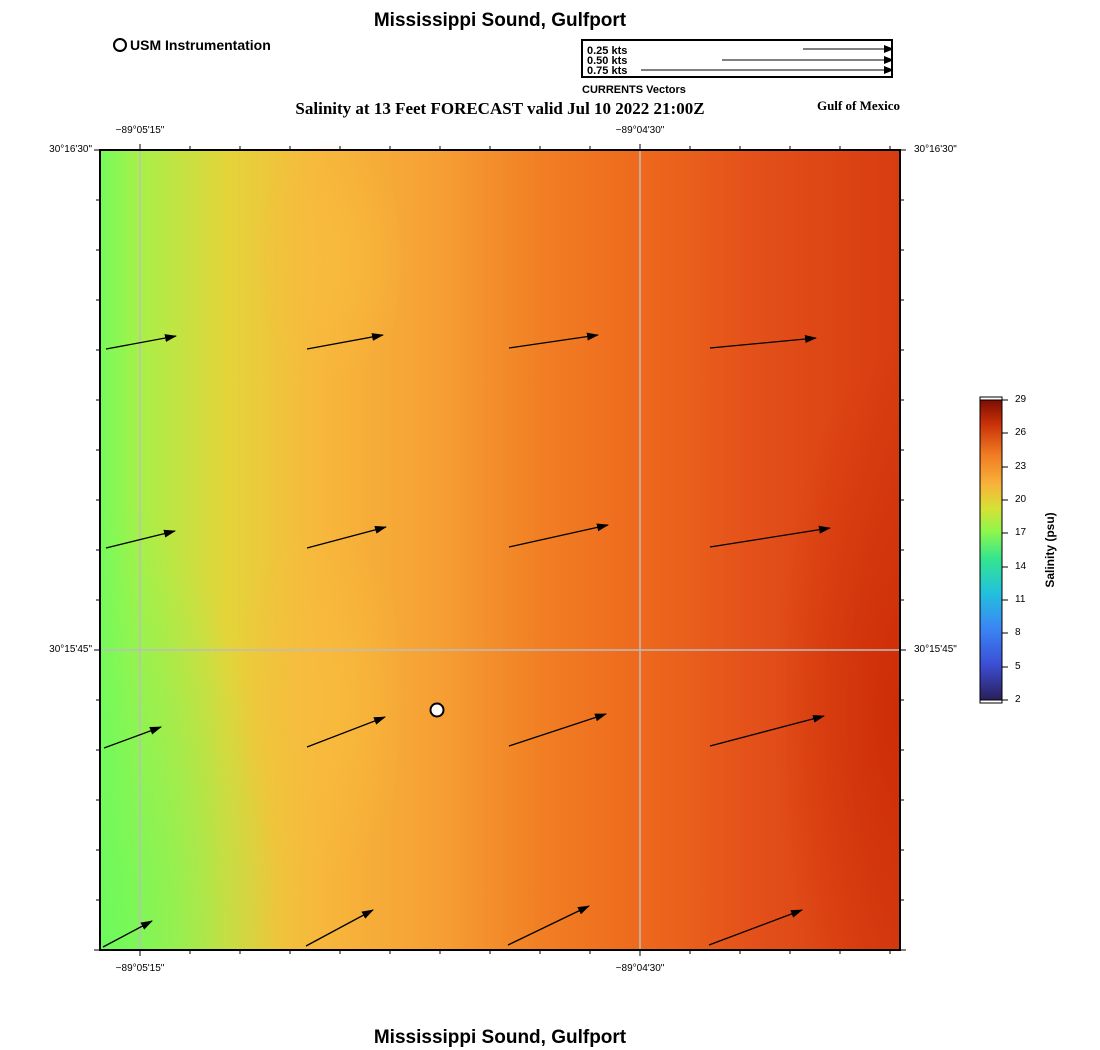 This screenshot has height=1050, width=1100. Describe the element at coordinates (70, 149) in the screenshot. I see `lat-label-left-1: 30°16'30"` at that location.